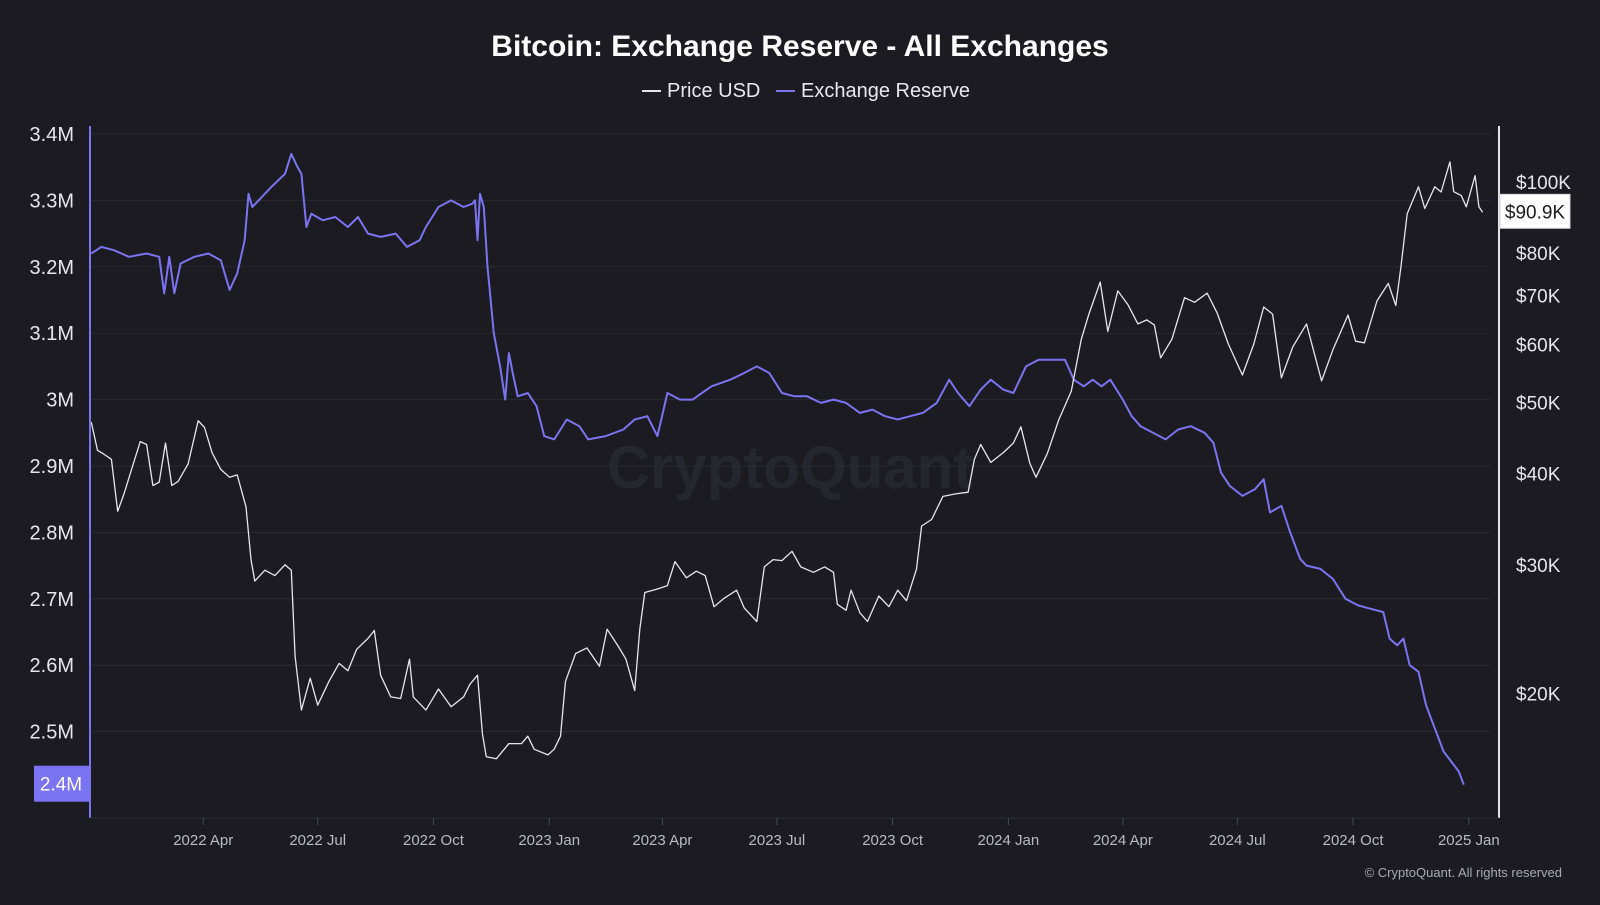  Describe the element at coordinates (1237, 840) in the screenshot. I see `x-tick-label: 2024 Jul` at that location.